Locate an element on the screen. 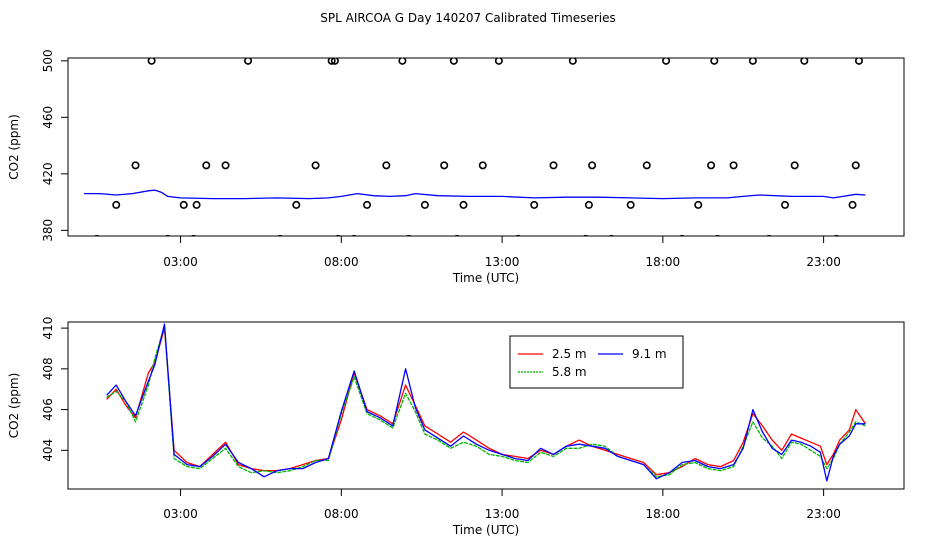  legend-box is located at coordinates (596, 362).